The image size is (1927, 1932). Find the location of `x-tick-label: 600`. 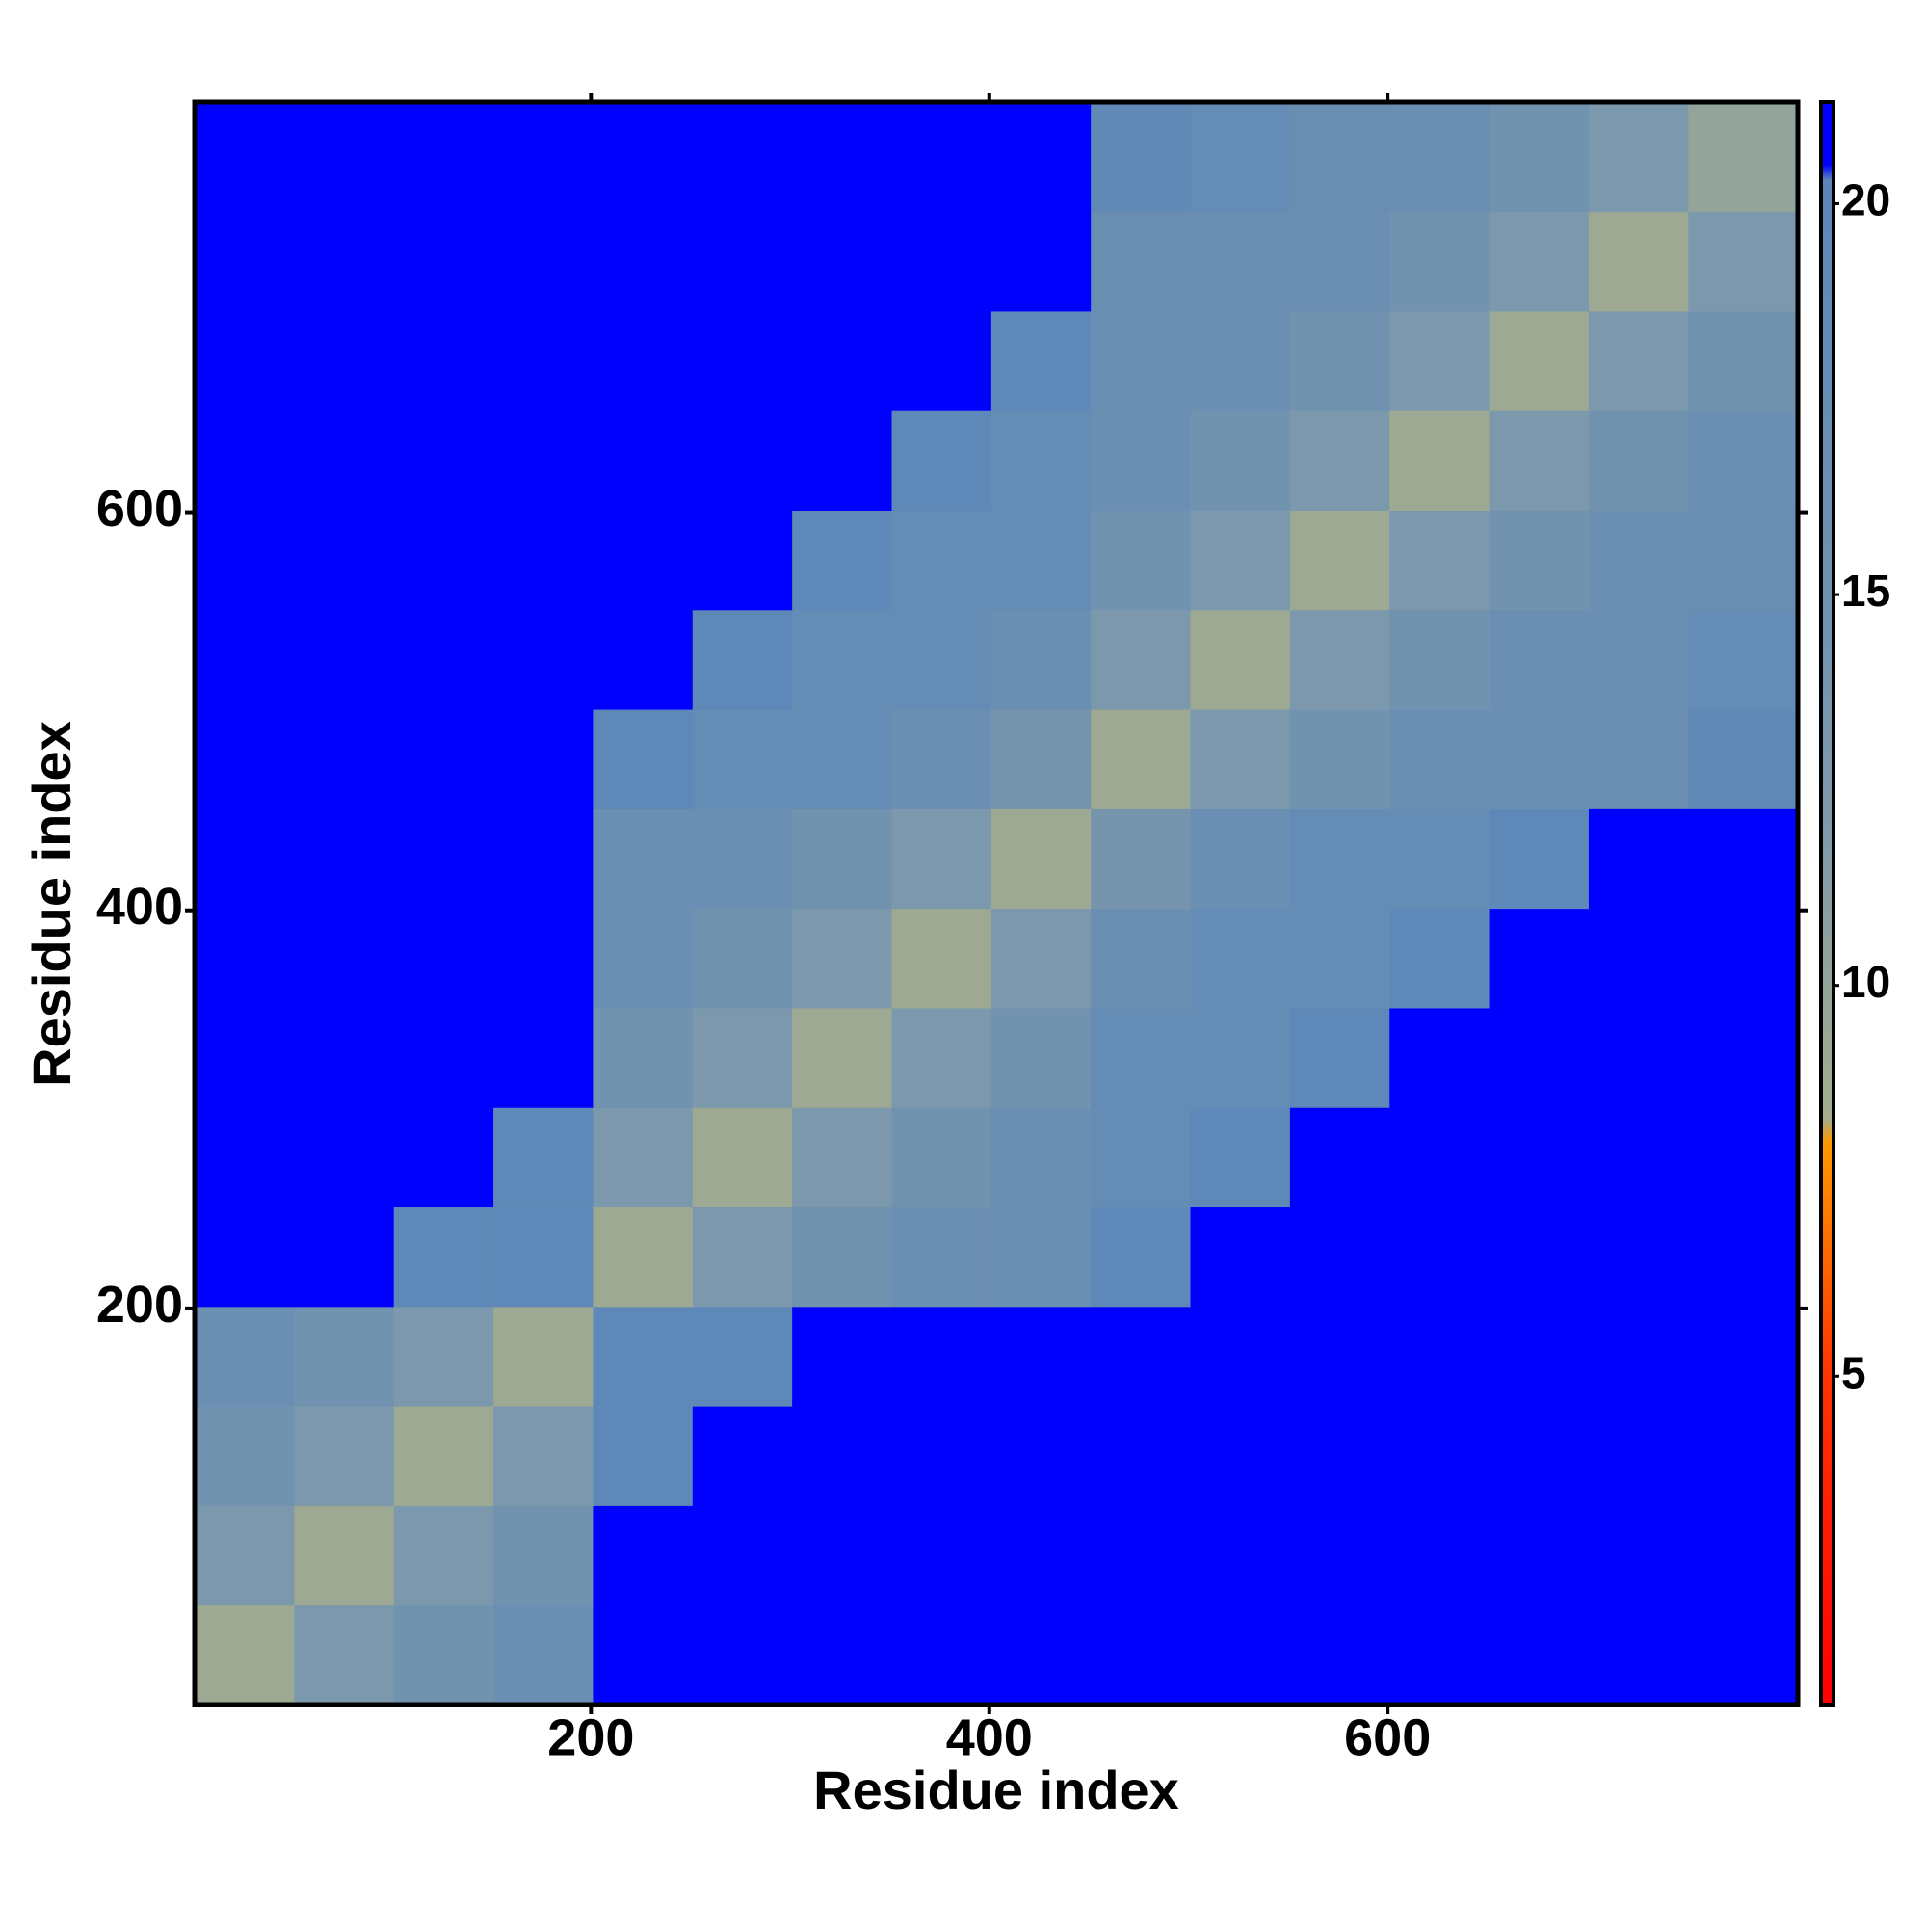

x-tick-label: 600 is located at coordinates (1387, 1737).